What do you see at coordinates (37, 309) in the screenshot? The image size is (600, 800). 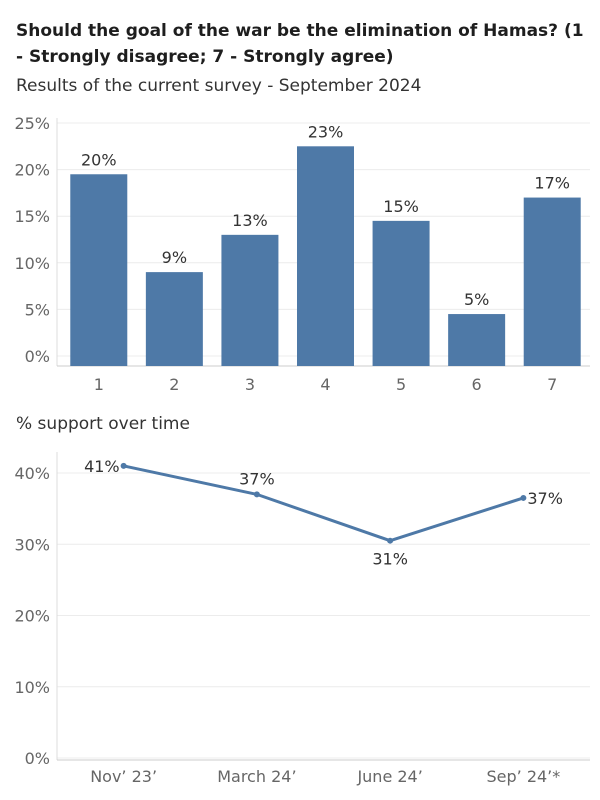 I see `y-tick-label: 5%` at bounding box center [37, 309].